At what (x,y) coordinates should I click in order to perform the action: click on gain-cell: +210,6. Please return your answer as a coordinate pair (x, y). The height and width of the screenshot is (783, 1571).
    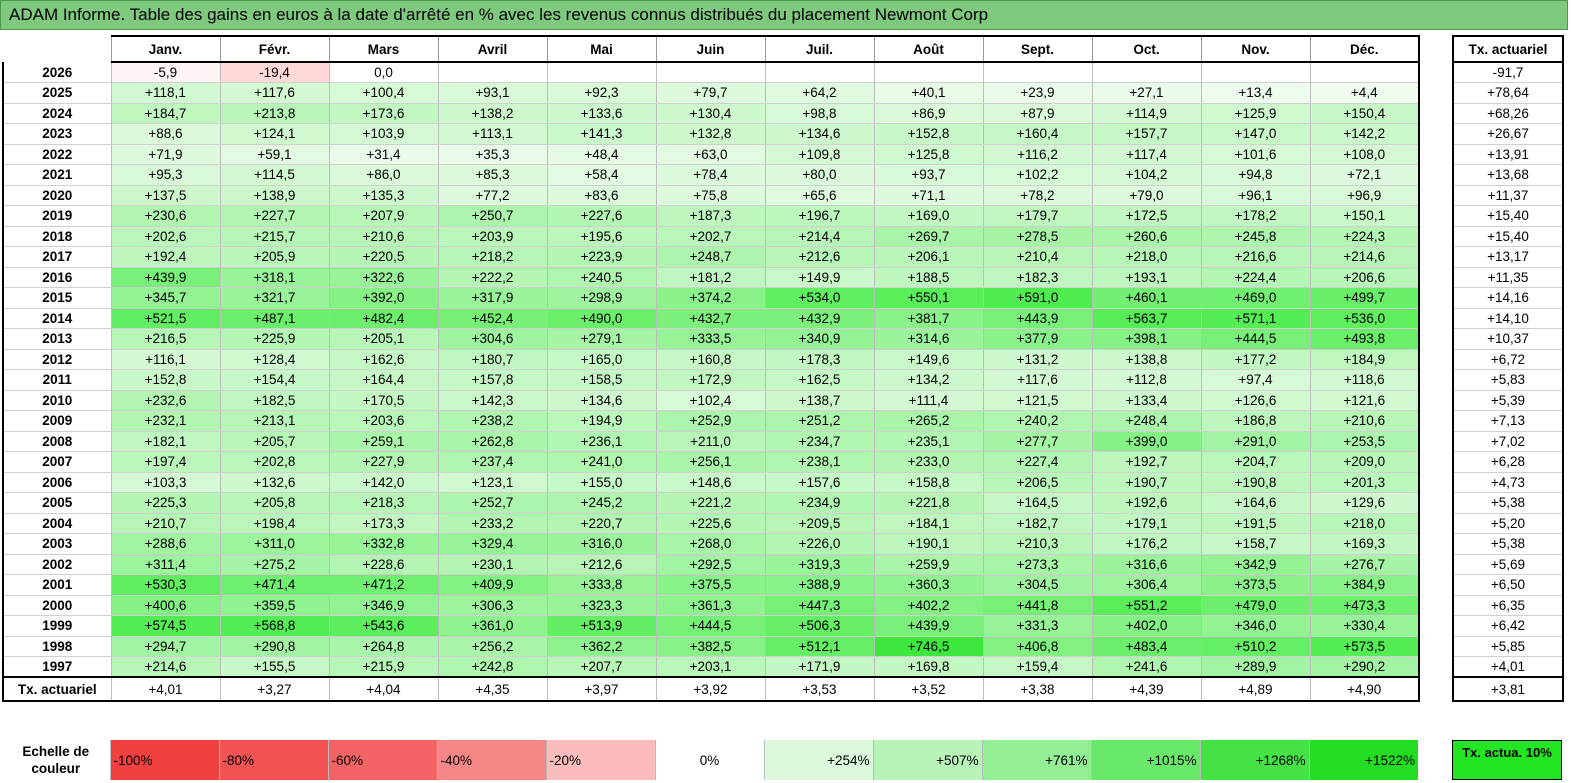
    Looking at the image, I should click on (383, 236).